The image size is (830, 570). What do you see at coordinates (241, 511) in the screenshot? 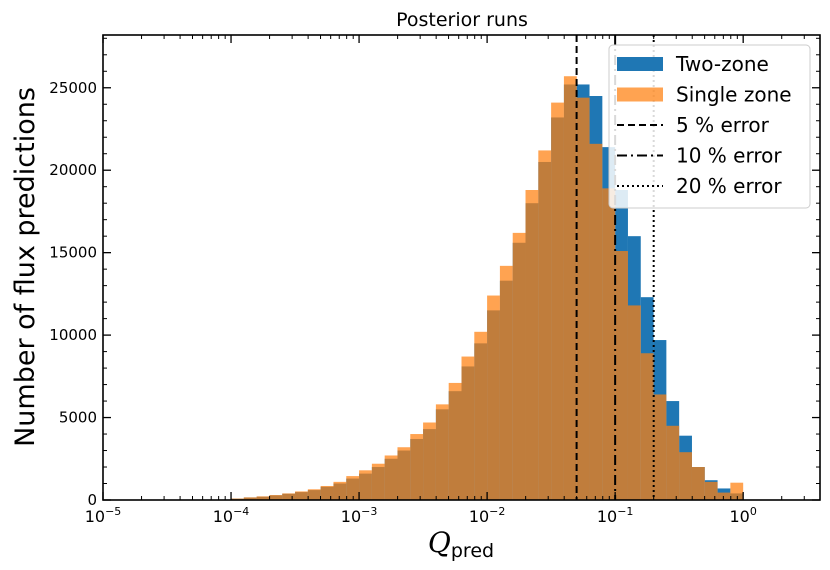
I see `x-tick-exponent: −4` at bounding box center [241, 511].